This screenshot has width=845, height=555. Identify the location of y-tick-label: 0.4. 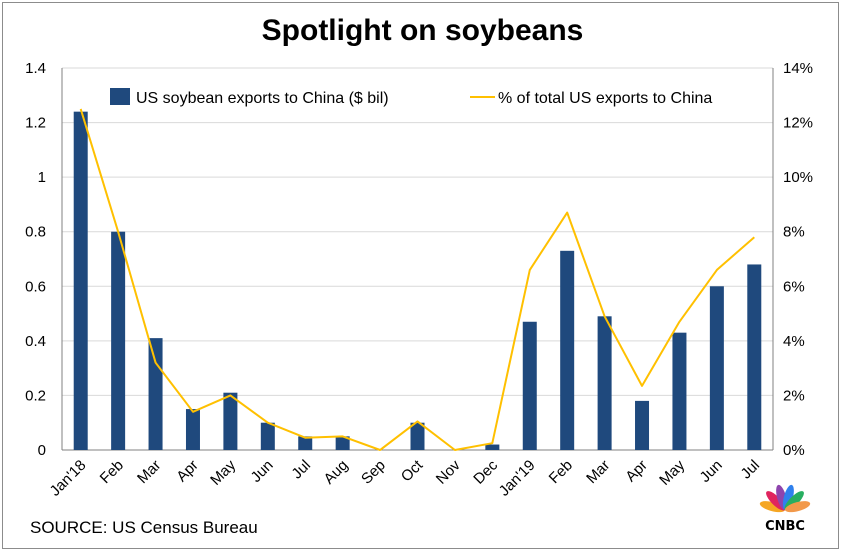
(35, 341).